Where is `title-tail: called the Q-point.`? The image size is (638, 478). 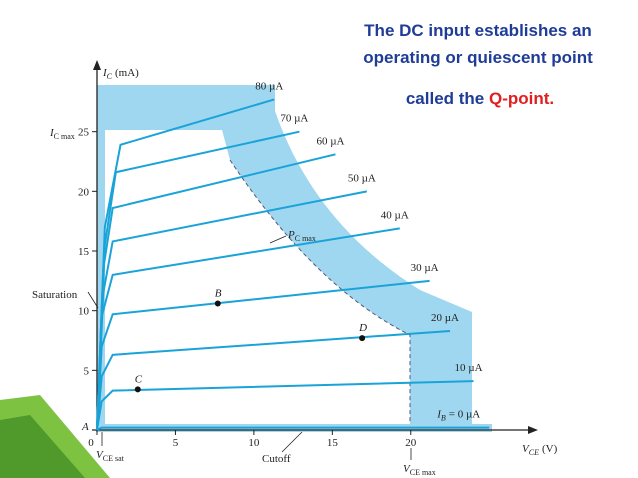
title-tail: called the Q-point. is located at coordinates (480, 98).